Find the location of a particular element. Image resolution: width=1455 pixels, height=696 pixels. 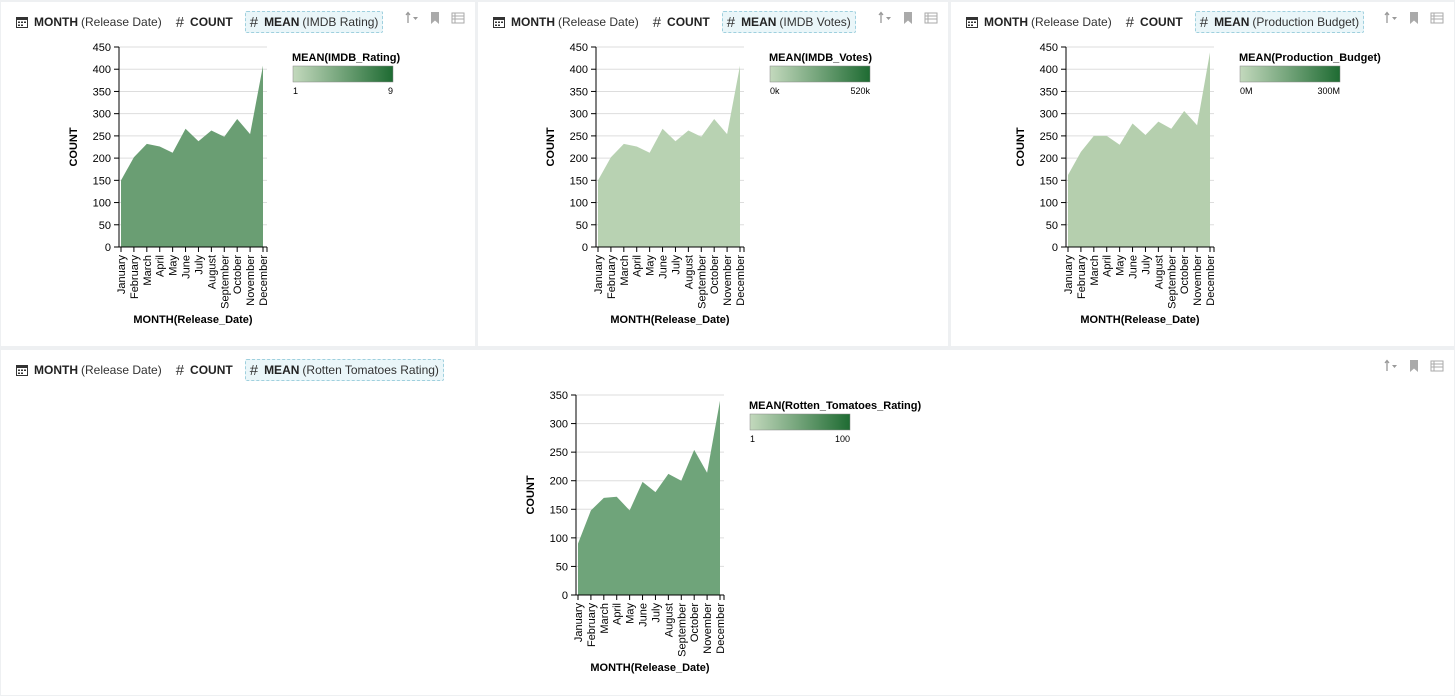

y-tick-label: 300 is located at coordinates (1049, 115).